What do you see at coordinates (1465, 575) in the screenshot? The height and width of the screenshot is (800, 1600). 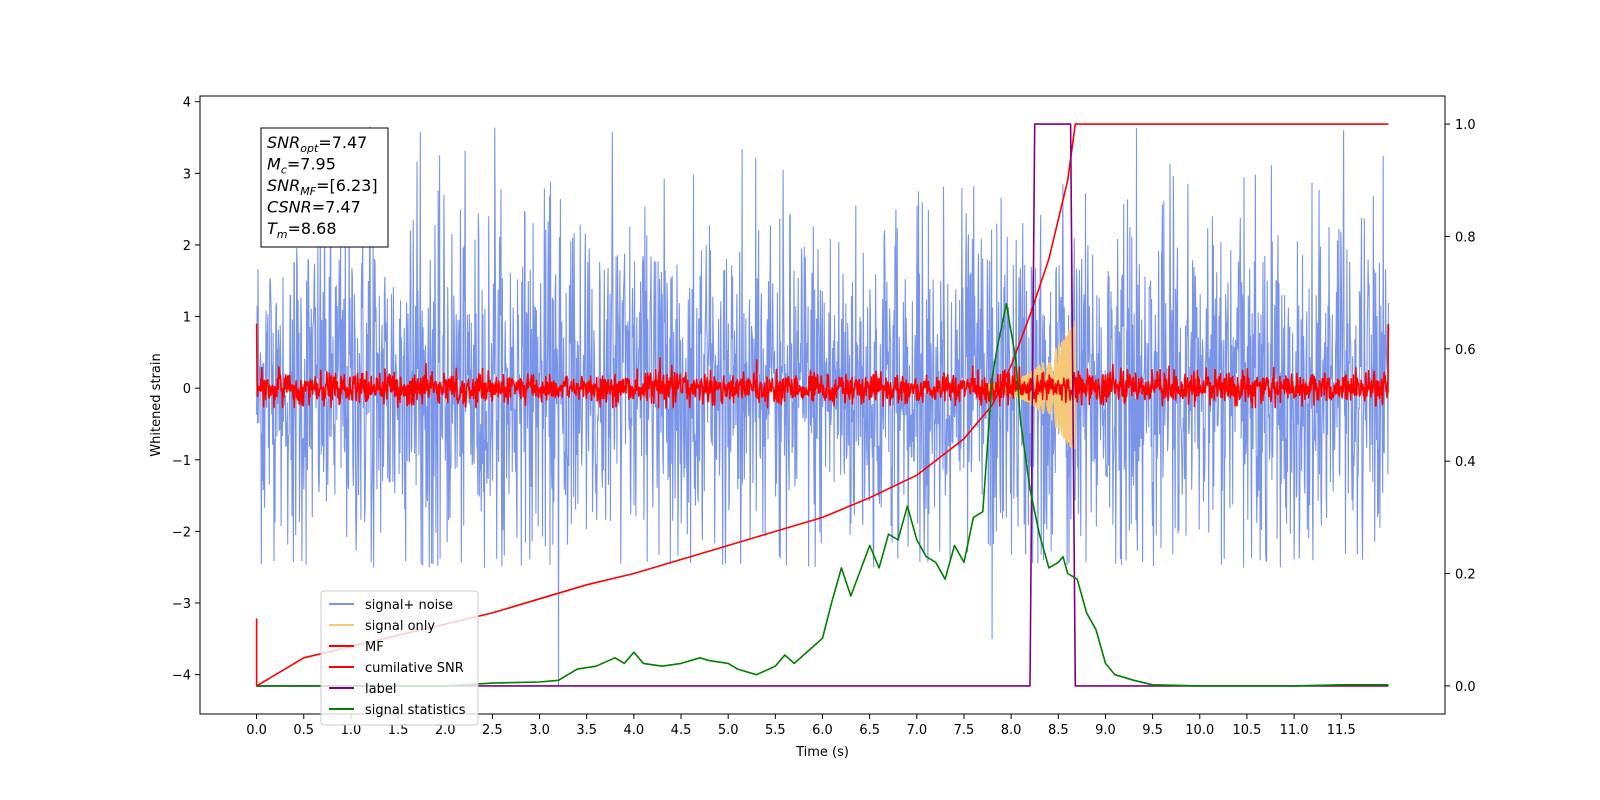 I see `y-right-tick-label: 0.2` at bounding box center [1465, 575].